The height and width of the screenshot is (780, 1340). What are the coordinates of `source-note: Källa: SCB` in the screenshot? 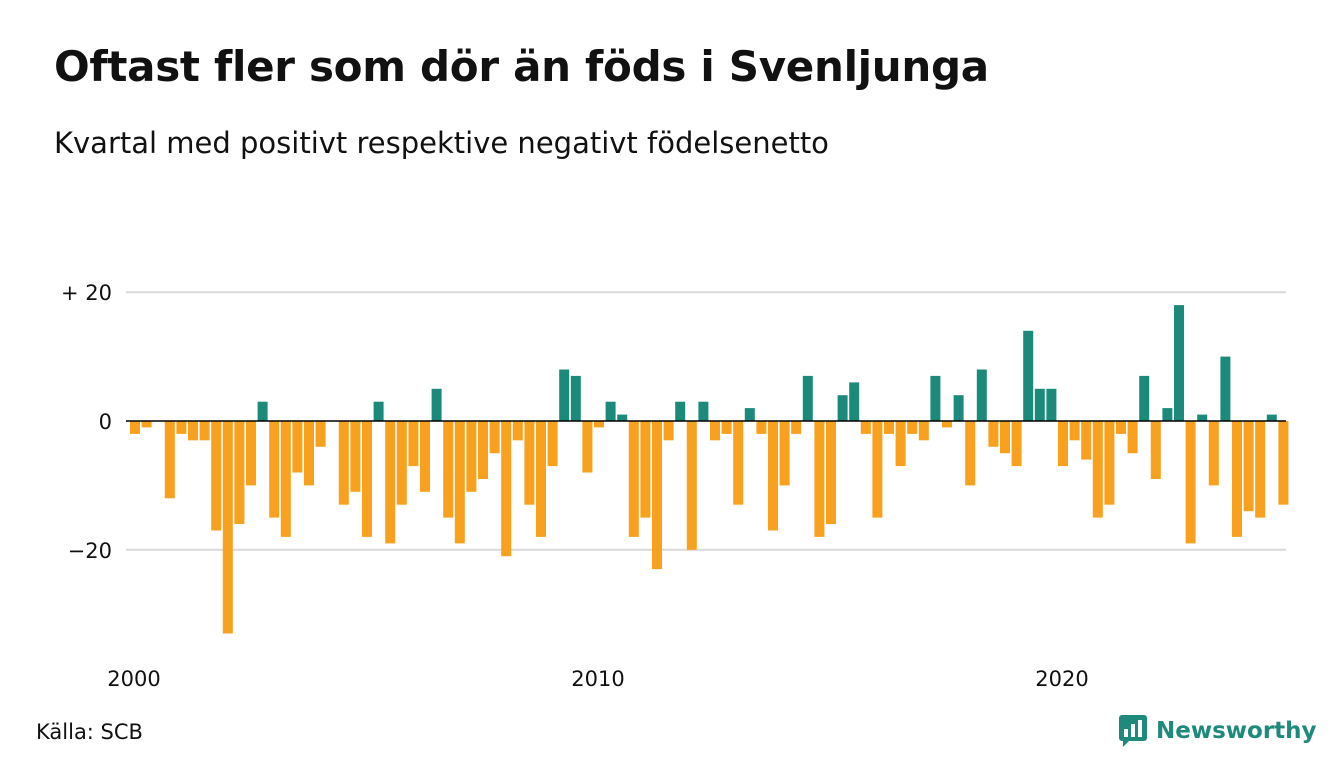 It's located at (89, 732).